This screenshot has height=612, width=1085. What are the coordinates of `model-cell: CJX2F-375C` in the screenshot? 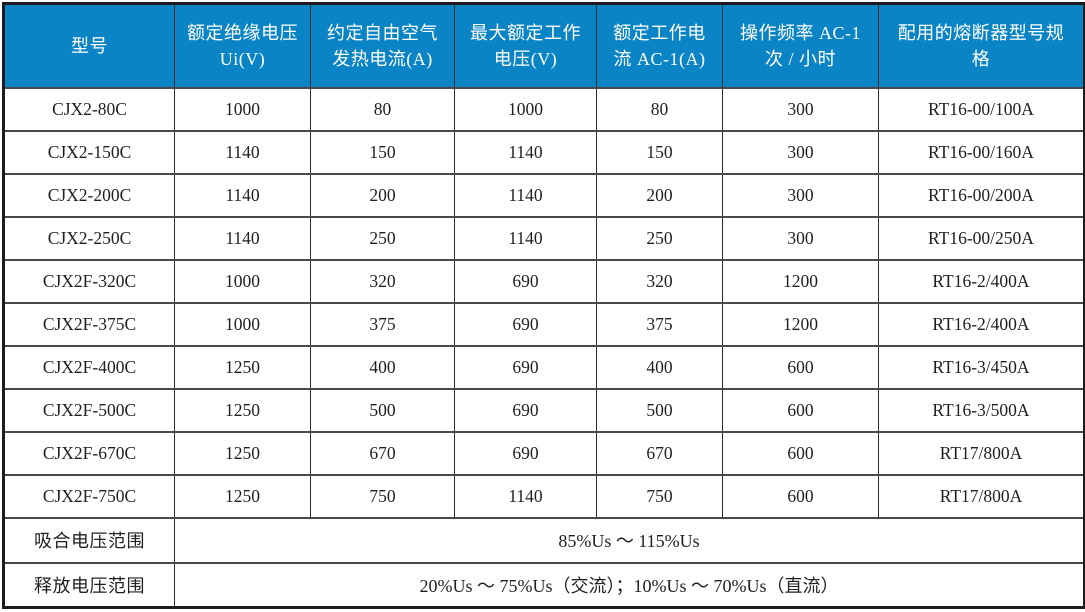 It's located at (89, 324).